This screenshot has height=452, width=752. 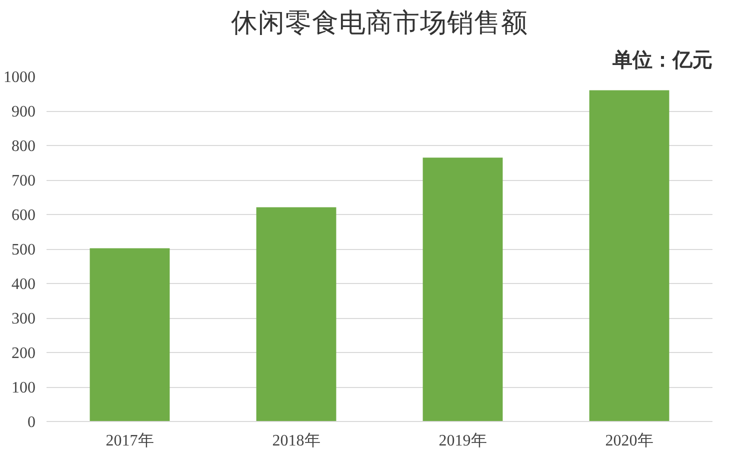 What do you see at coordinates (24, 112) in the screenshot?
I see `y-tick-label: 900` at bounding box center [24, 112].